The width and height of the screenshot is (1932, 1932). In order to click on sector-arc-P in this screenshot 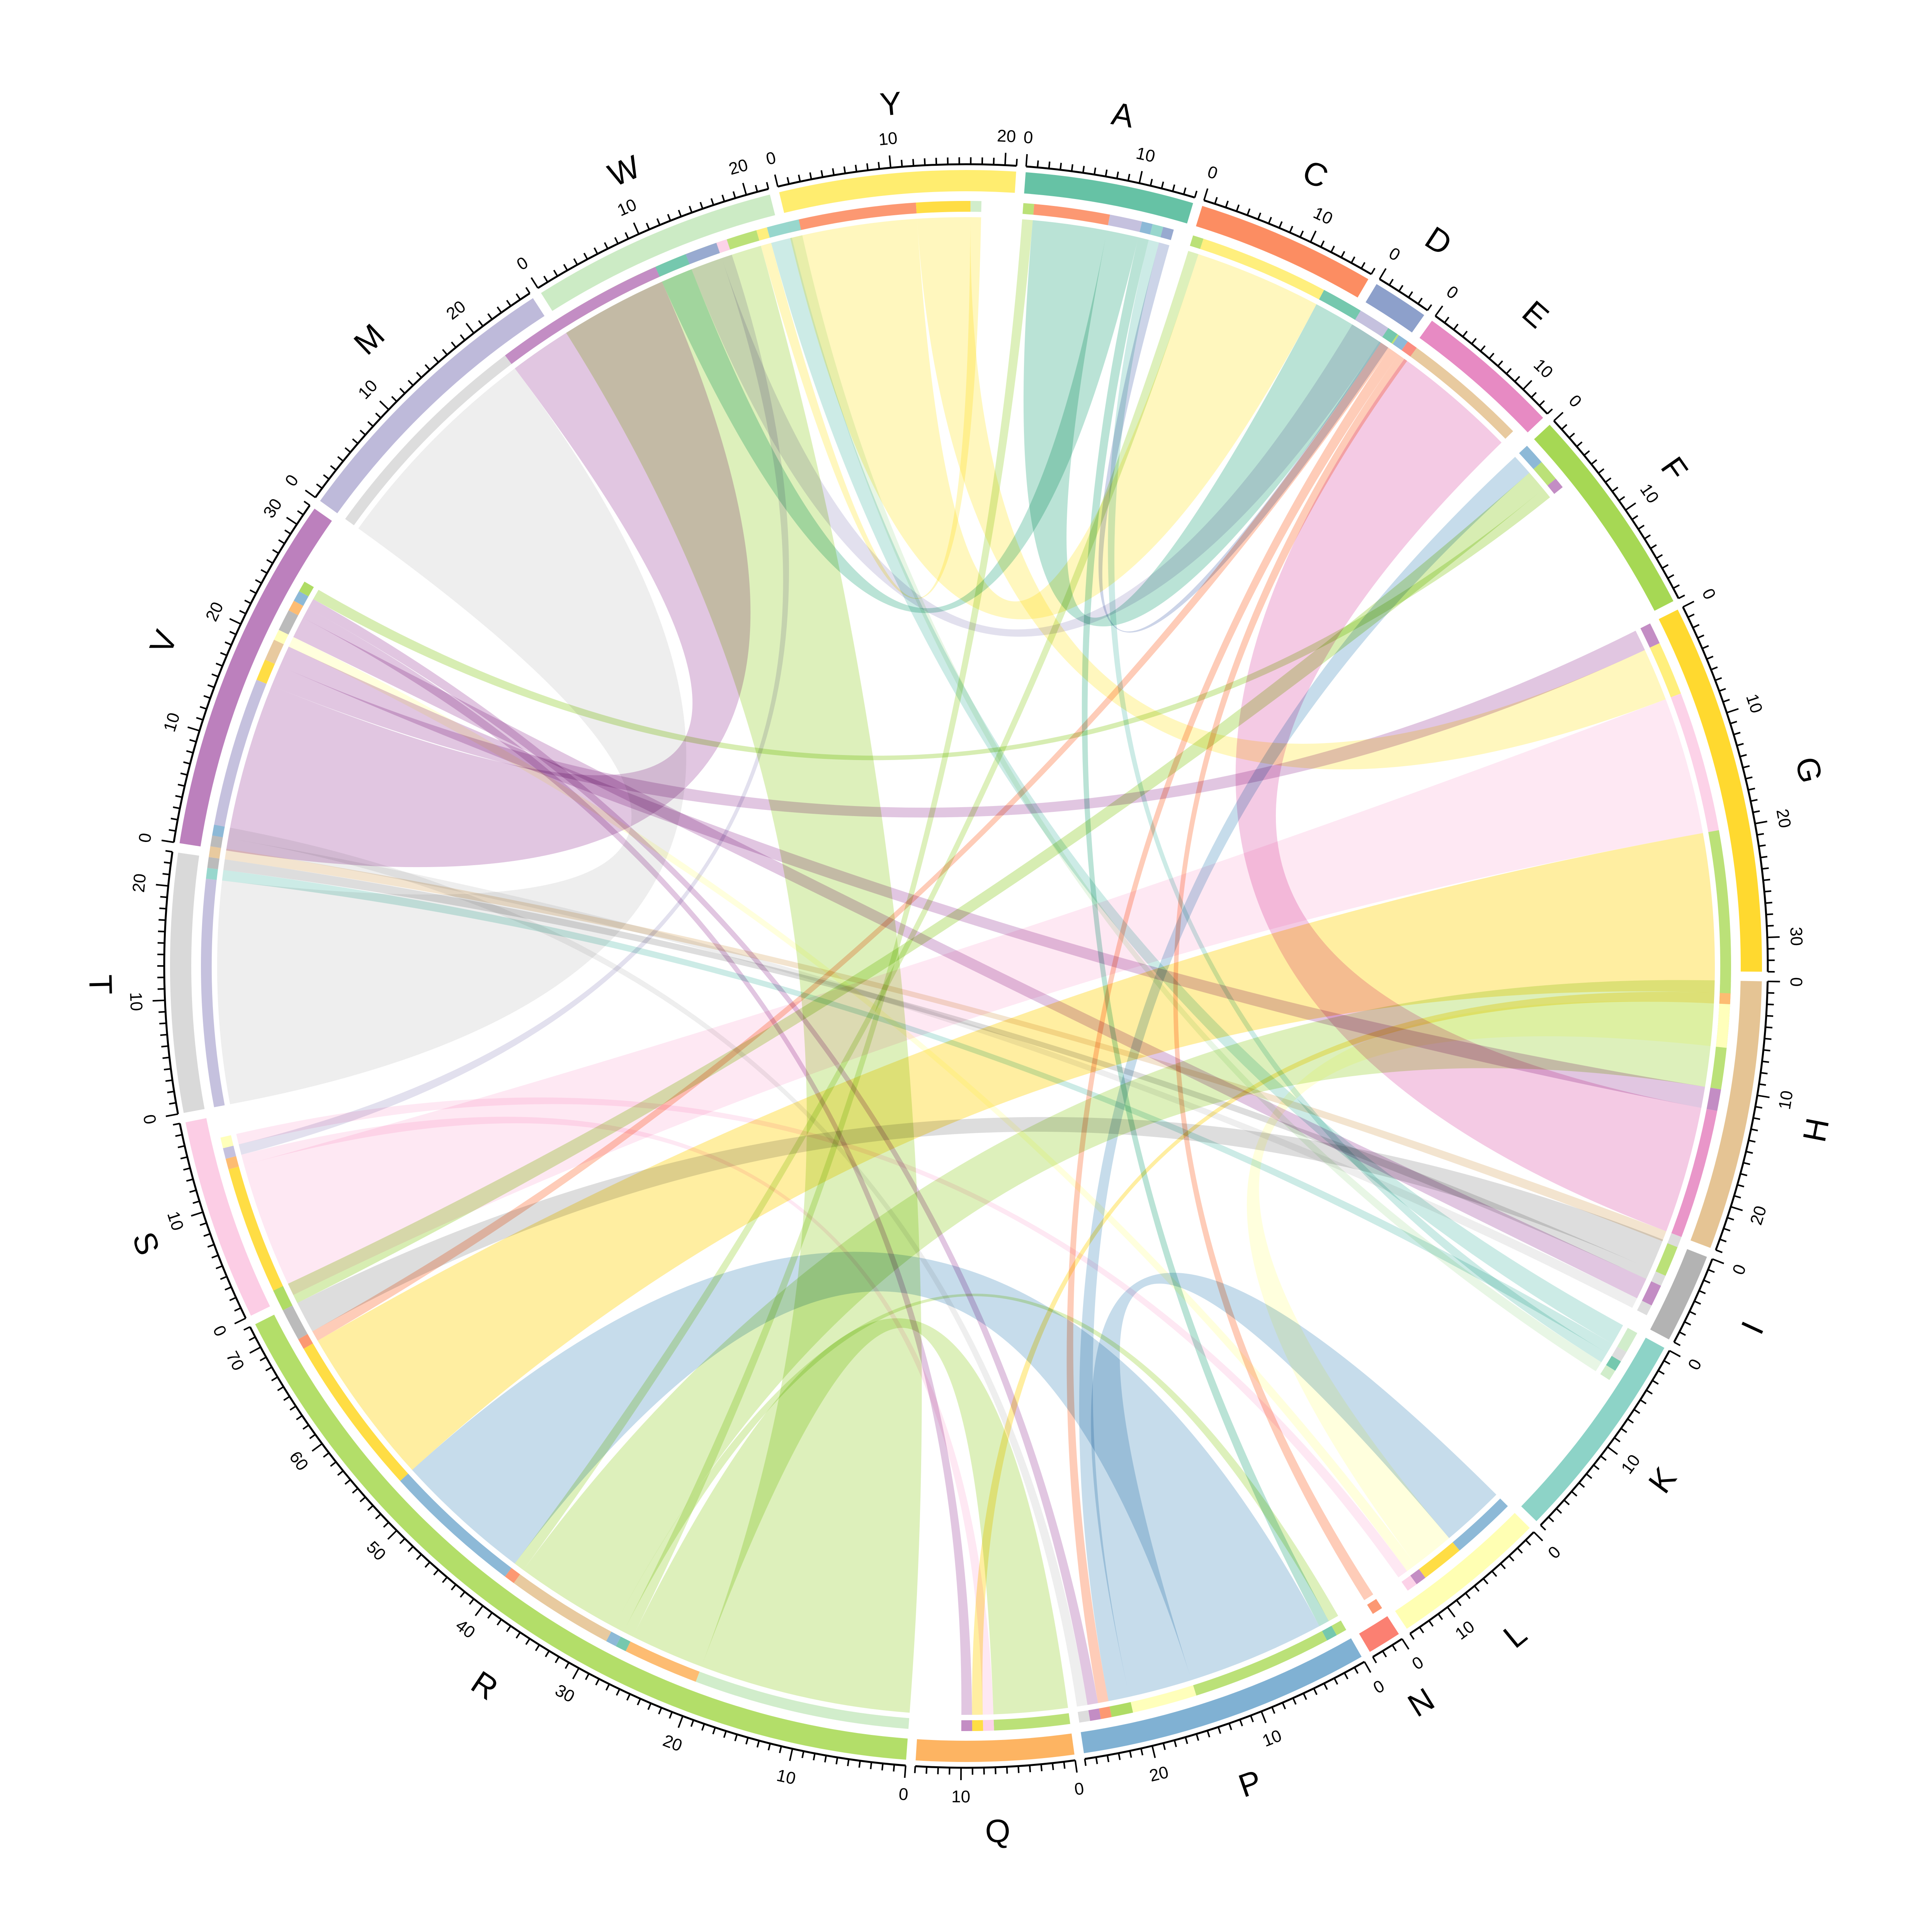, I will do `click(1221, 1696)`.